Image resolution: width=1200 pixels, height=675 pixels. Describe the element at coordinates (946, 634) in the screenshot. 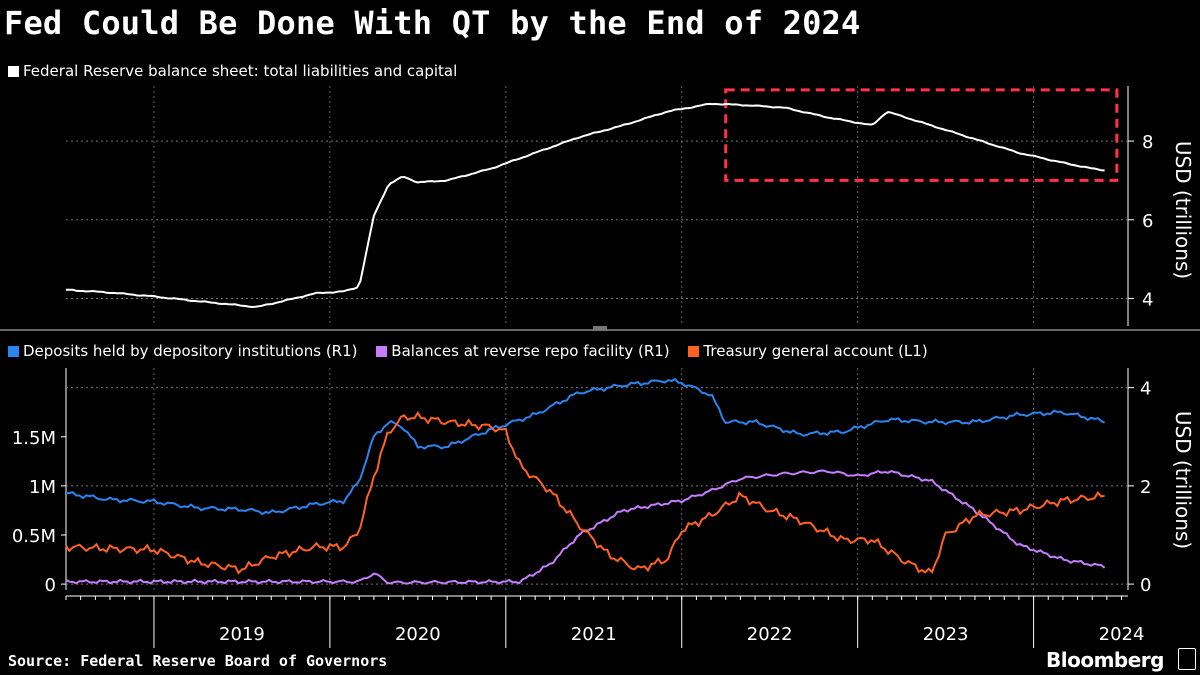

I see `x-tick-label-2023: 2023` at that location.